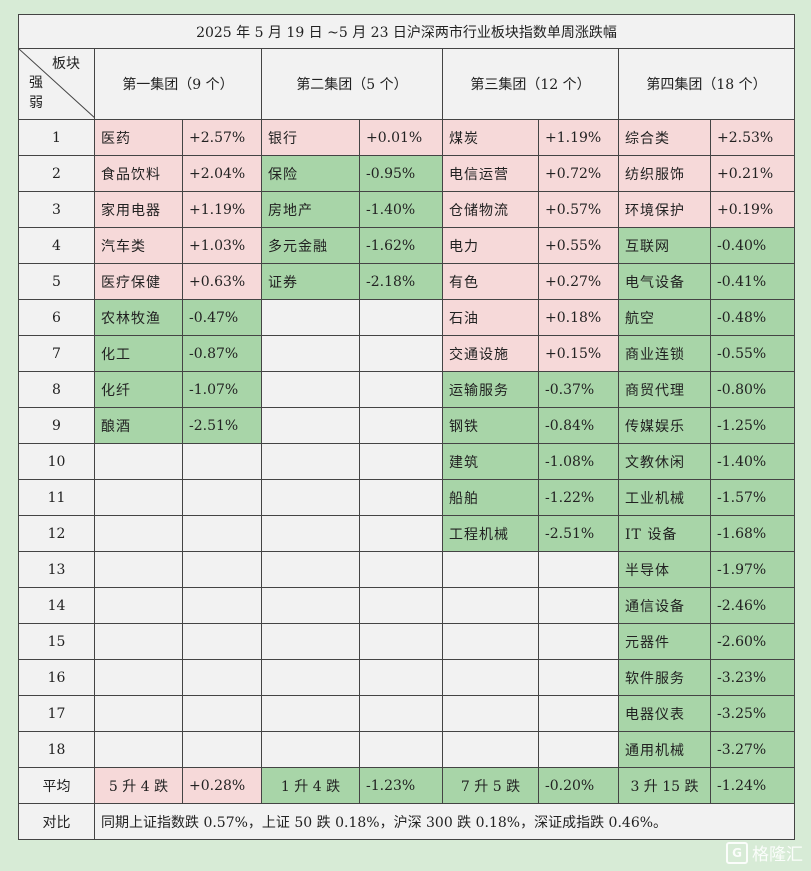 The height and width of the screenshot is (871, 811). Describe the element at coordinates (407, 533) in the screenshot. I see `table-row: 12 工程机械 -2.51% IT 设备 -1.68%` at that location.